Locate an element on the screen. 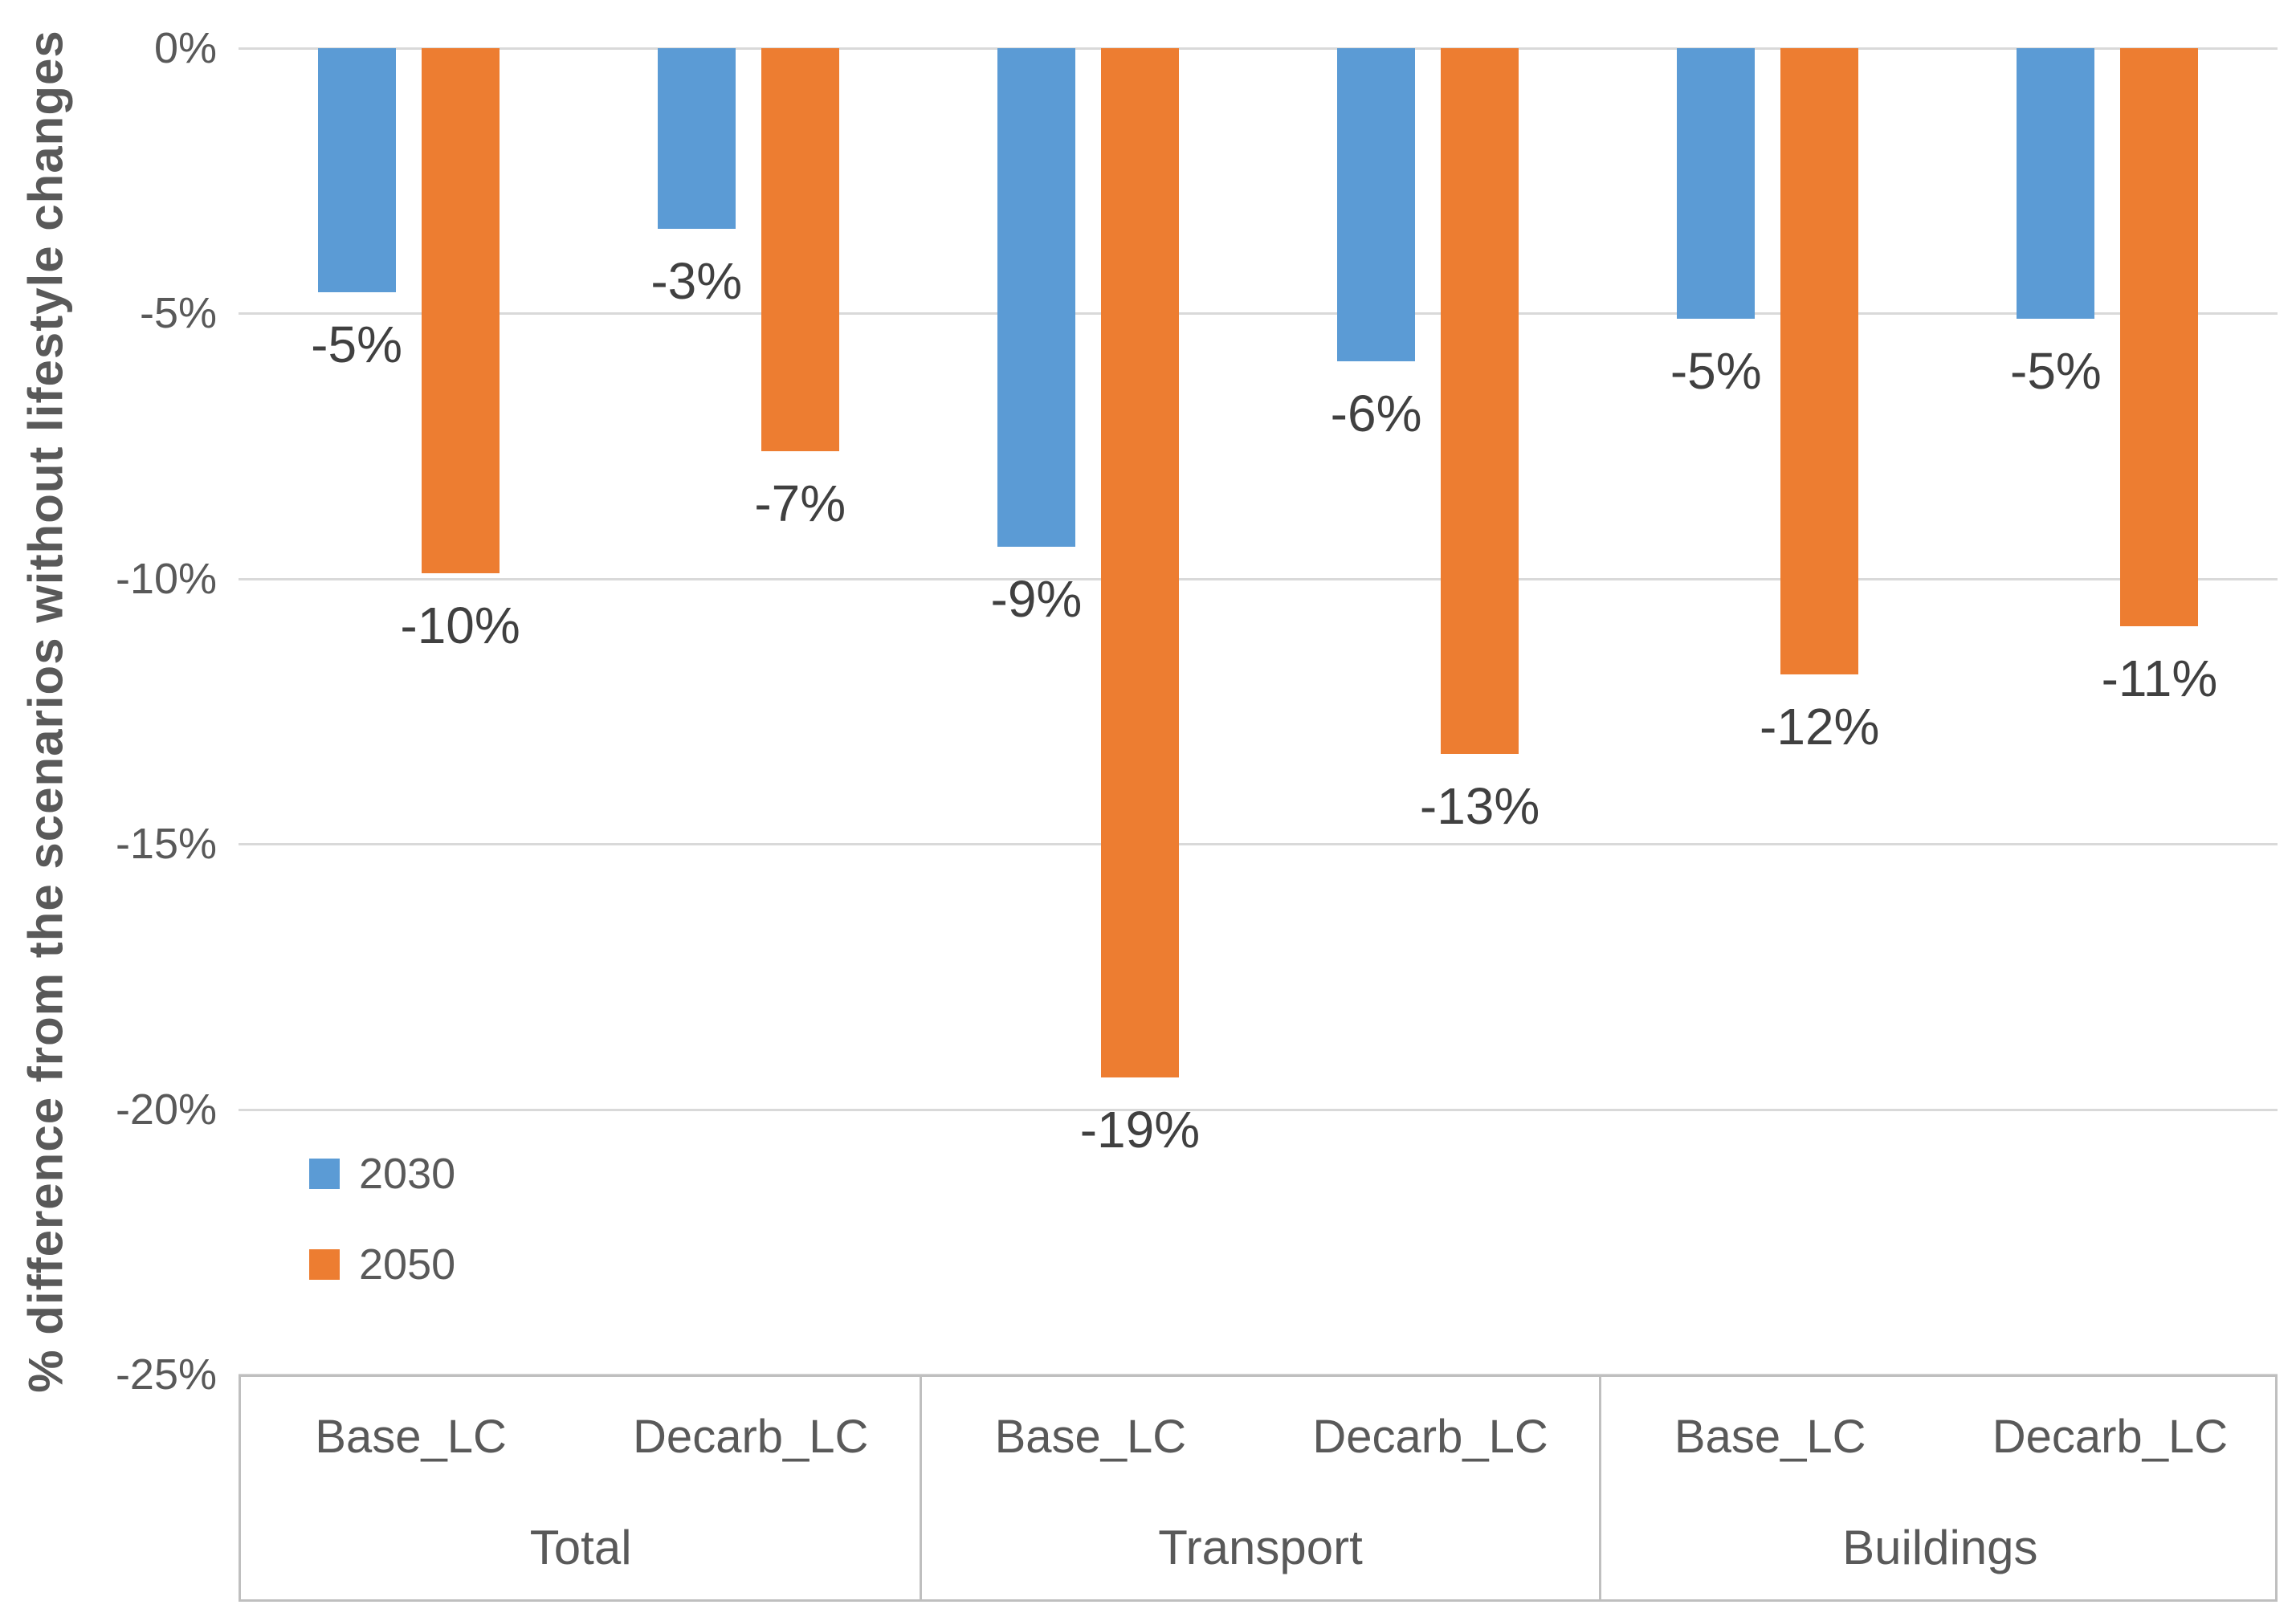 Image resolution: width=2296 pixels, height=1621 pixels. data-label-2050-total-decarb-lc: -7% is located at coordinates (800, 503).